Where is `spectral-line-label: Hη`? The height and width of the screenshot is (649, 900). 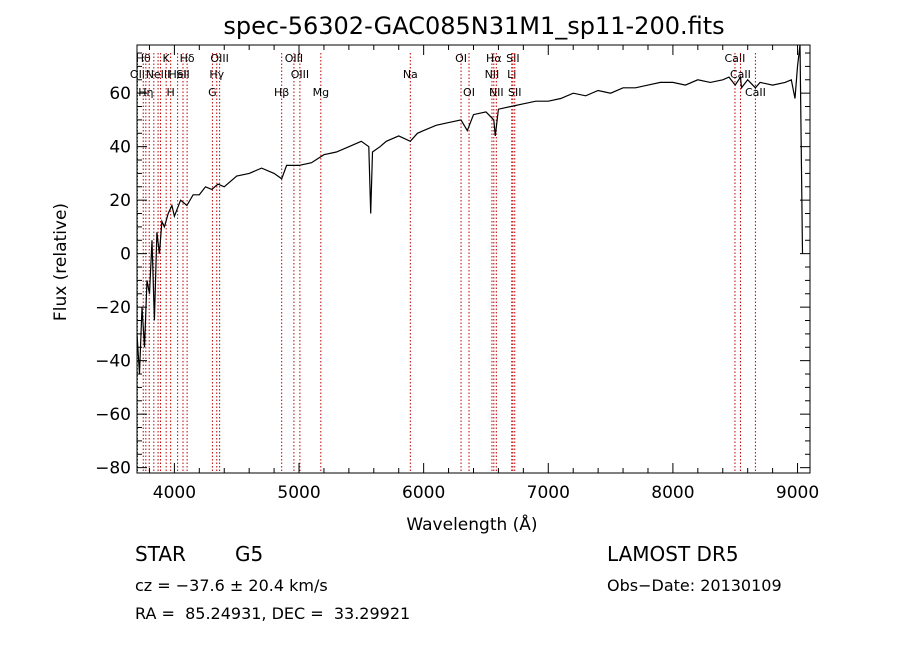 spectral-line-label: Hη is located at coordinates (145, 92).